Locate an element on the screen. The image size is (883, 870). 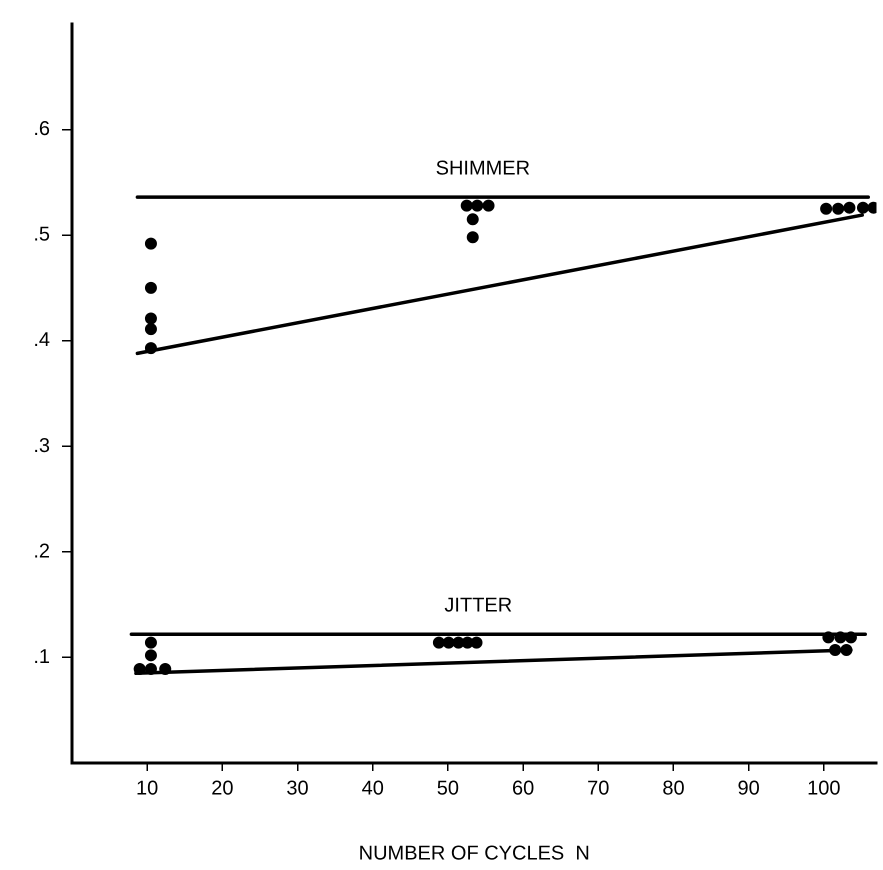
x-tick-label: 50 is located at coordinates (448, 789).